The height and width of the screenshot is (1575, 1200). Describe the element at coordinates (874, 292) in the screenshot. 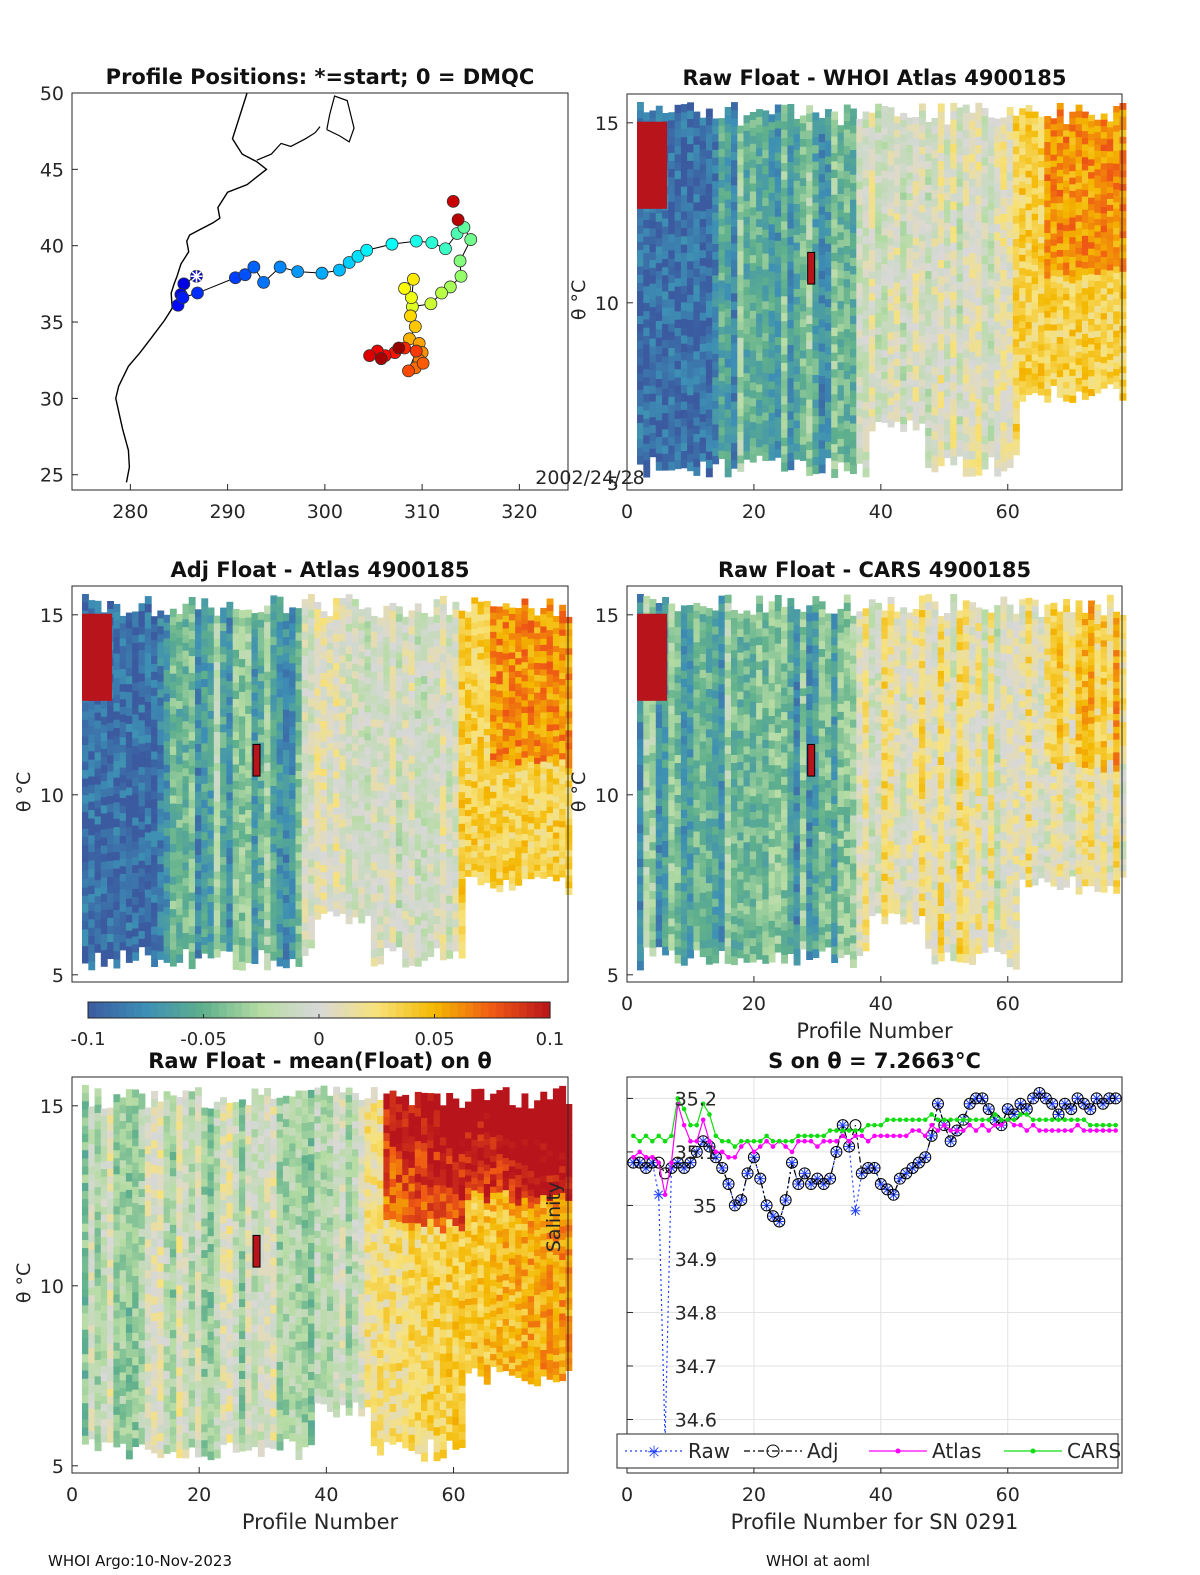

I see `axes-frame` at that location.